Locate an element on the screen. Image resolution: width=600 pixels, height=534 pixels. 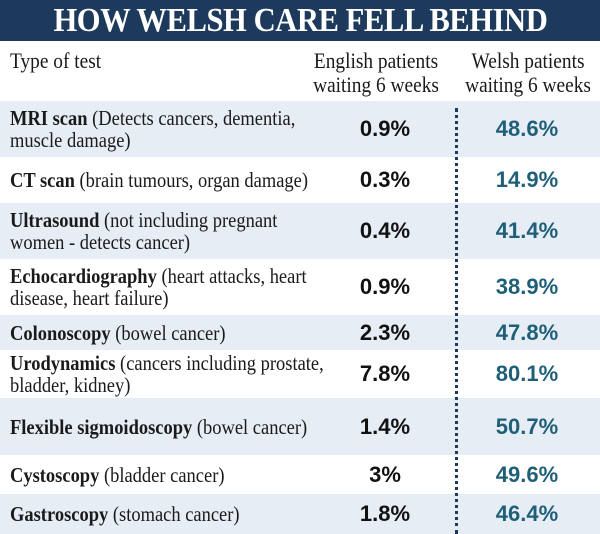
row-label: CT scan (brain tumours, organ damage) is located at coordinates (175, 180).